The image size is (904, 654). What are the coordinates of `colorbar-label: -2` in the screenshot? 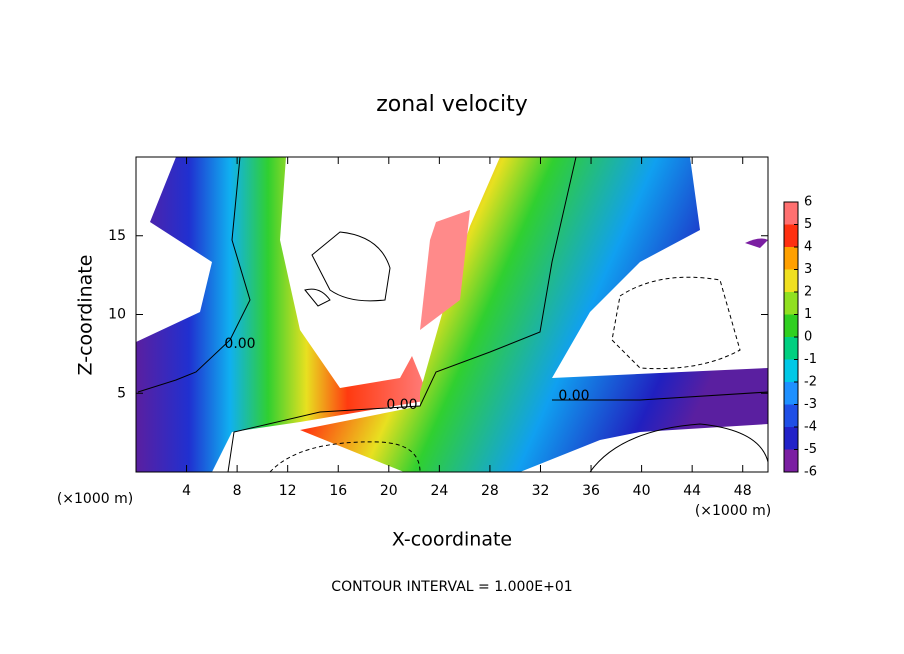 It's located at (810, 382).